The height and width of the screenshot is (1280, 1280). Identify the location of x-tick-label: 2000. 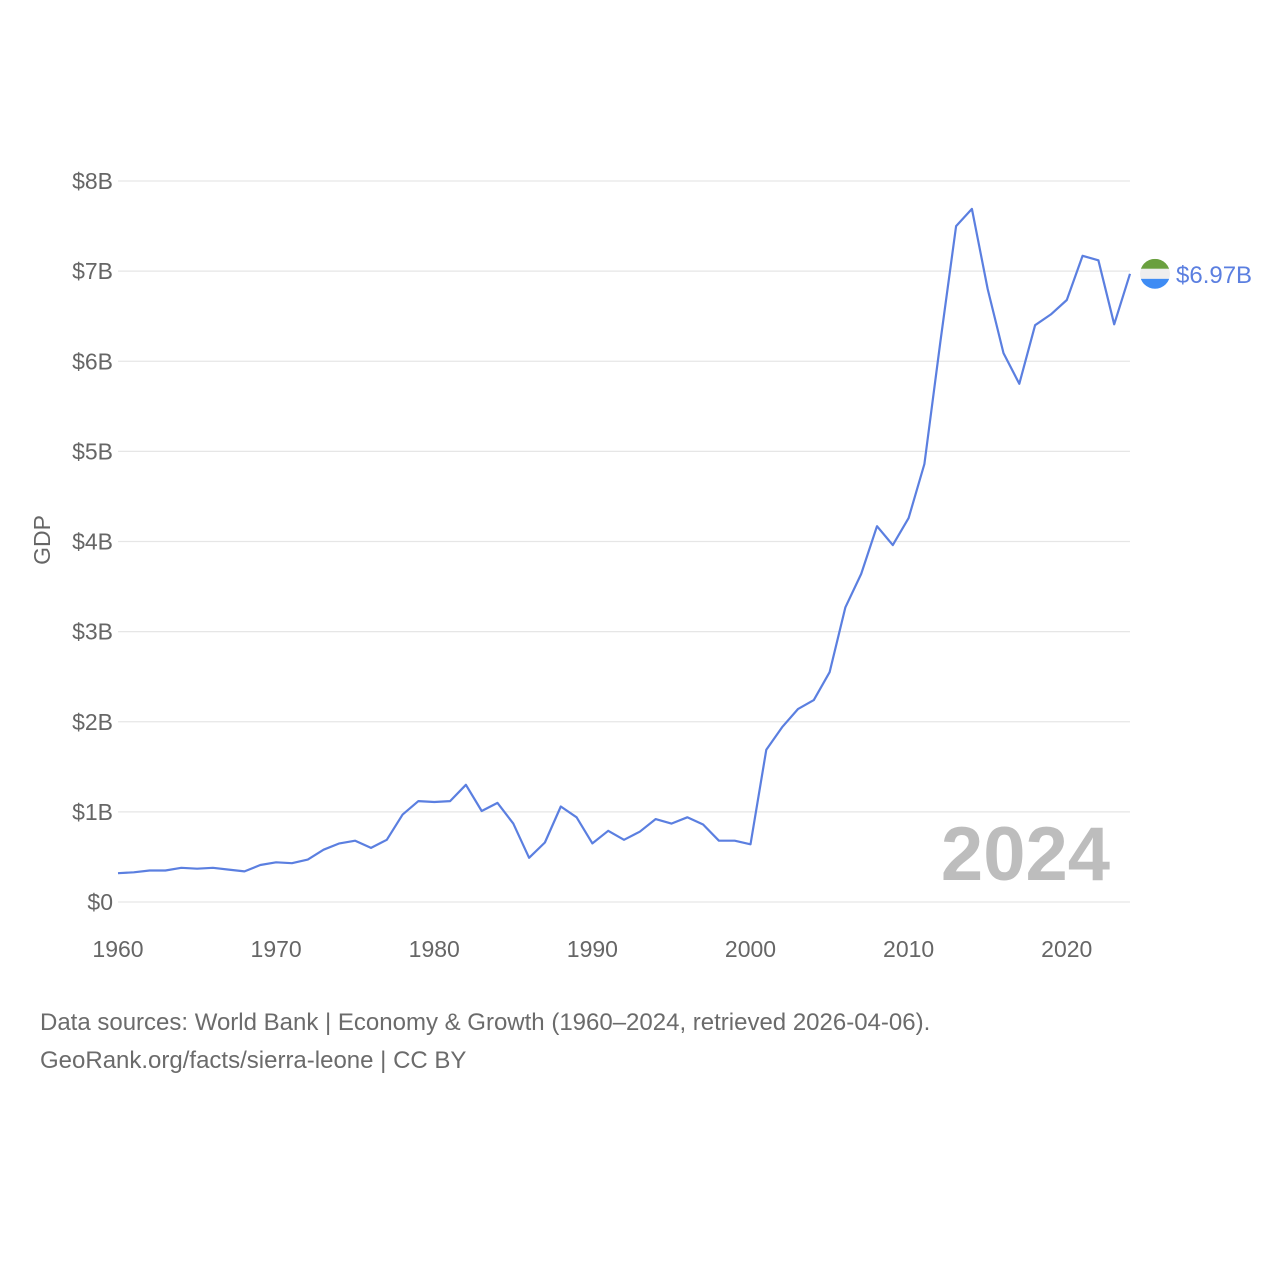
(750, 949).